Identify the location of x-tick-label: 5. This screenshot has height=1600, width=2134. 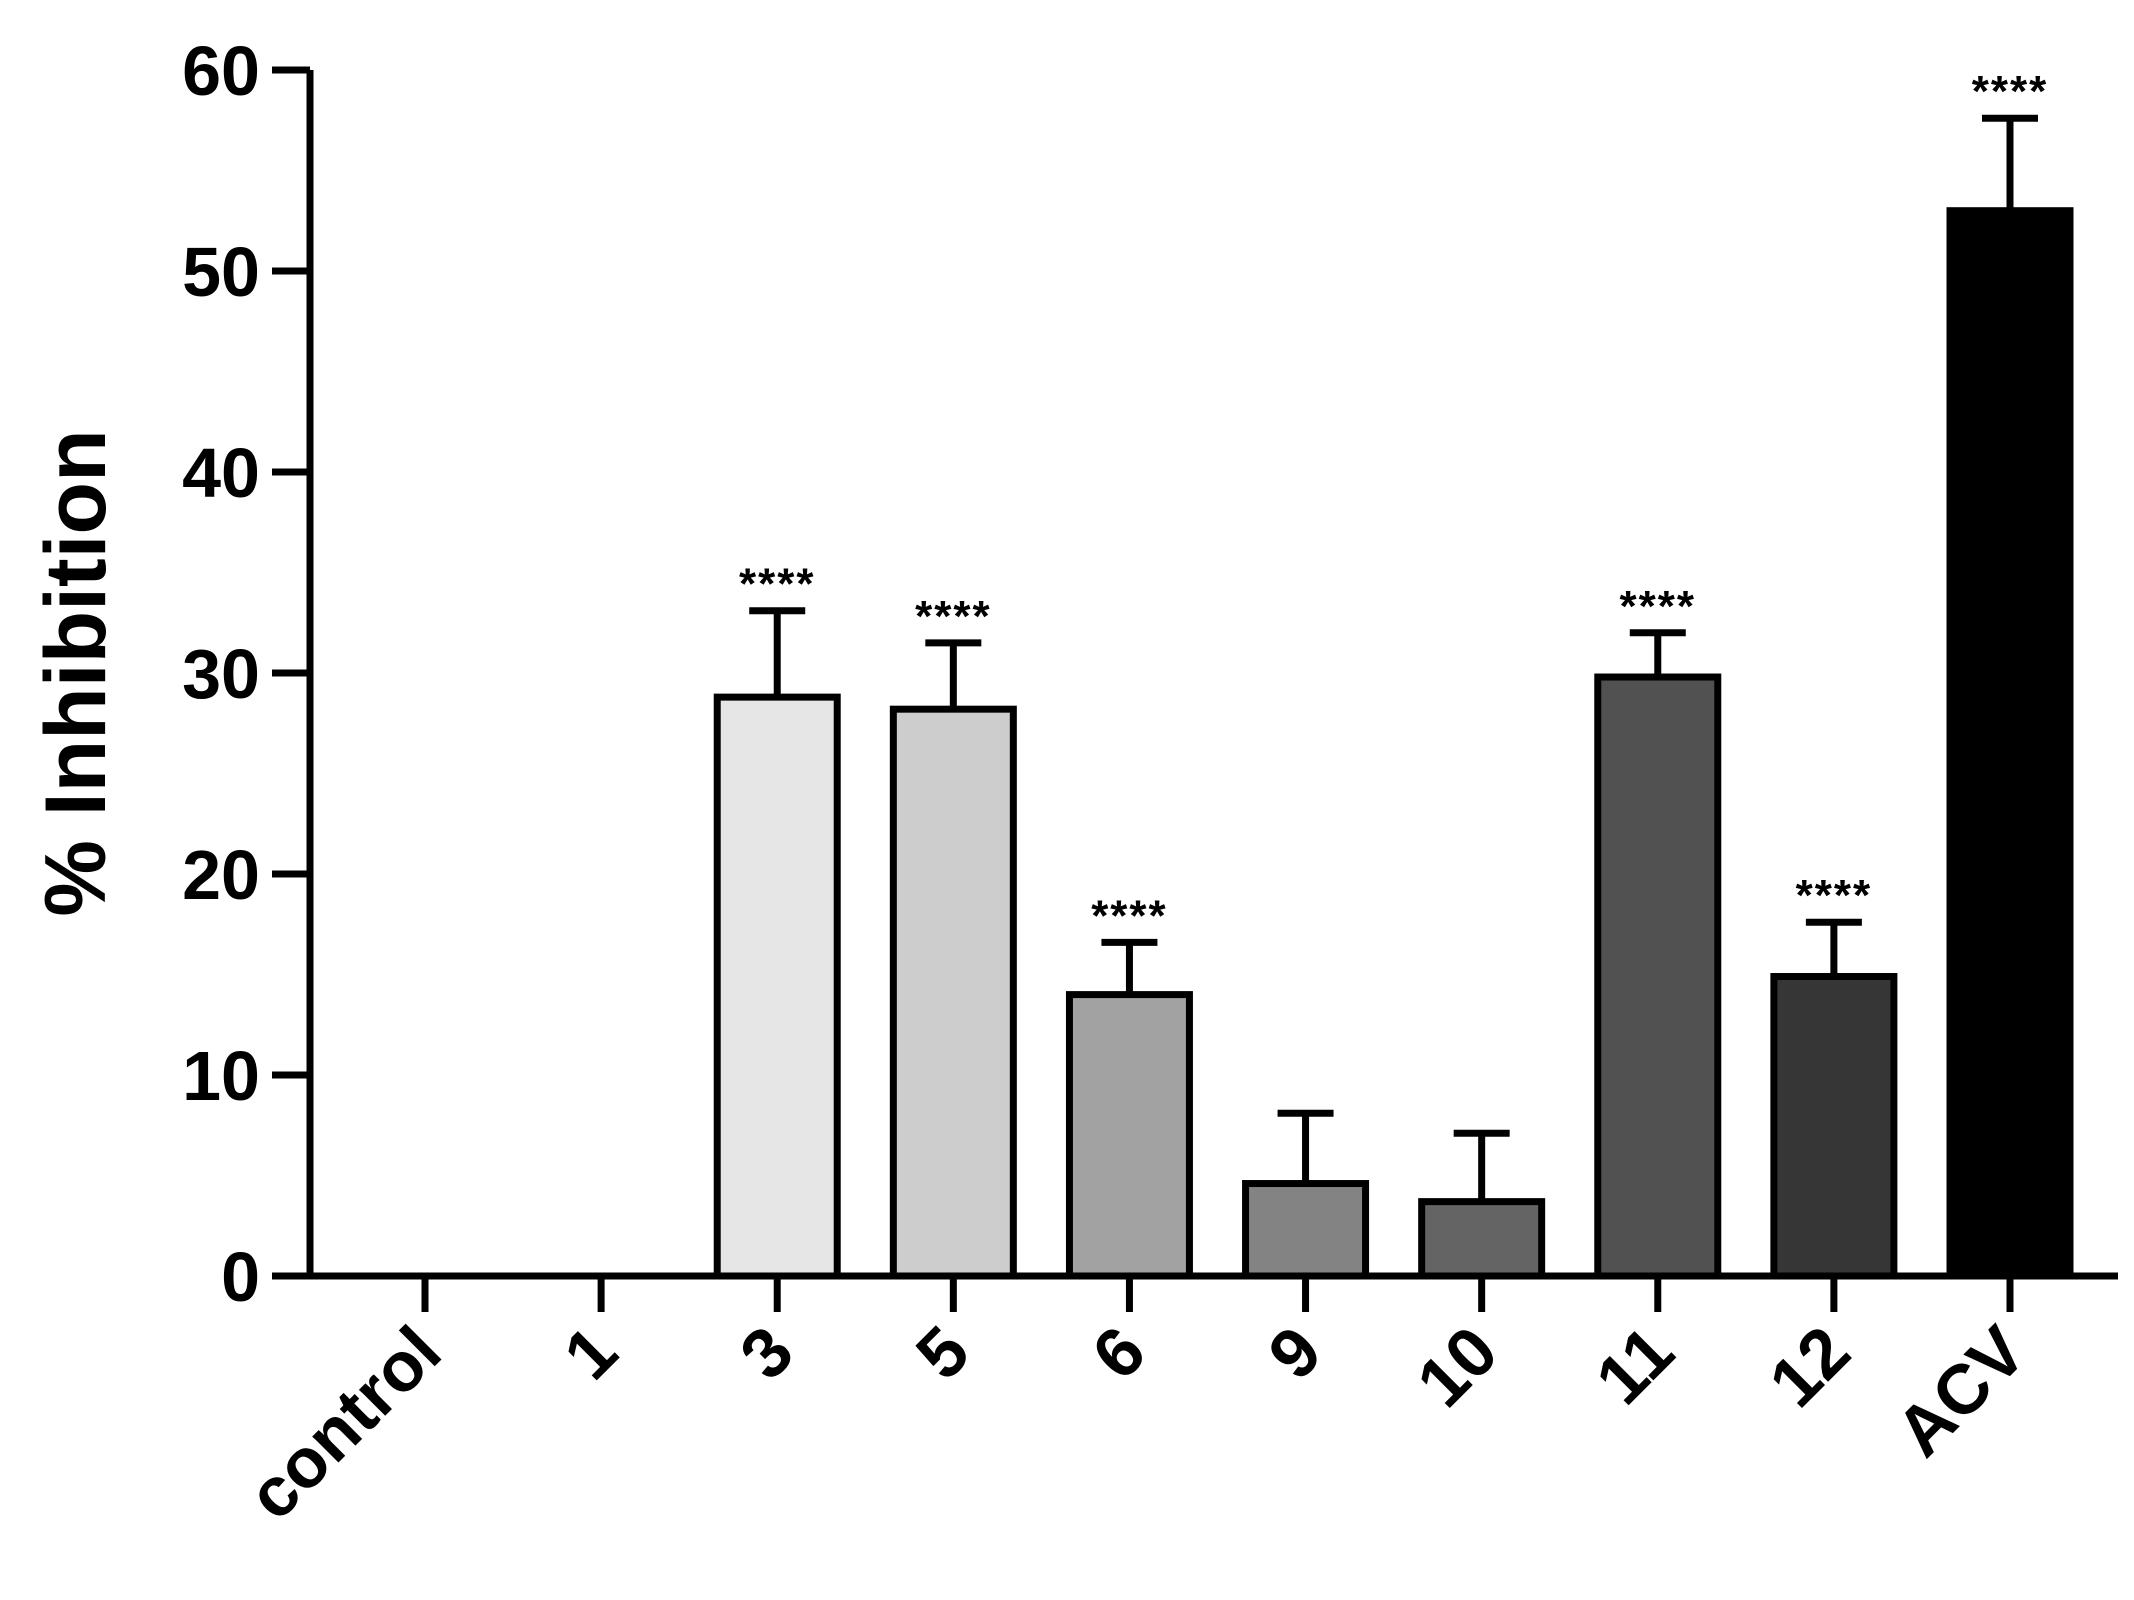
(942, 1352).